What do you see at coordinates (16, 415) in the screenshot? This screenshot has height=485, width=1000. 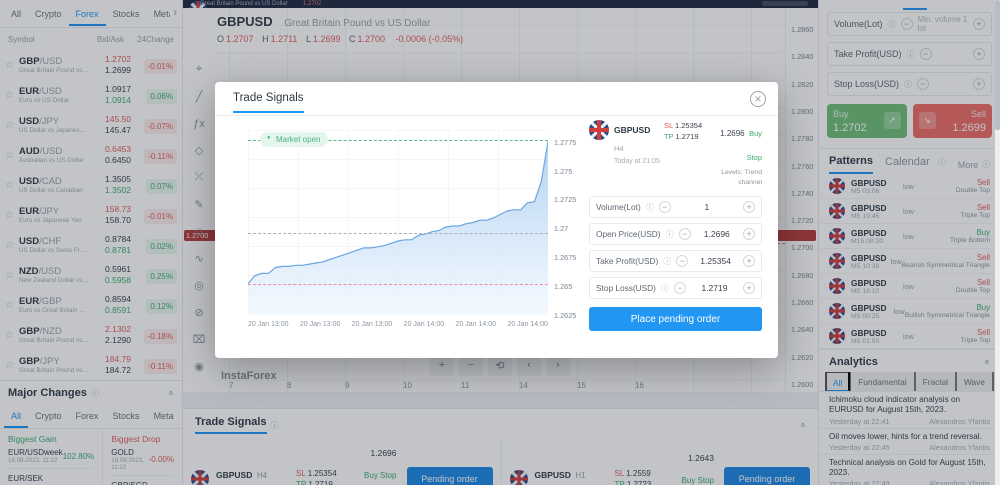 I see `major-changes-tab: All` at bounding box center [16, 415].